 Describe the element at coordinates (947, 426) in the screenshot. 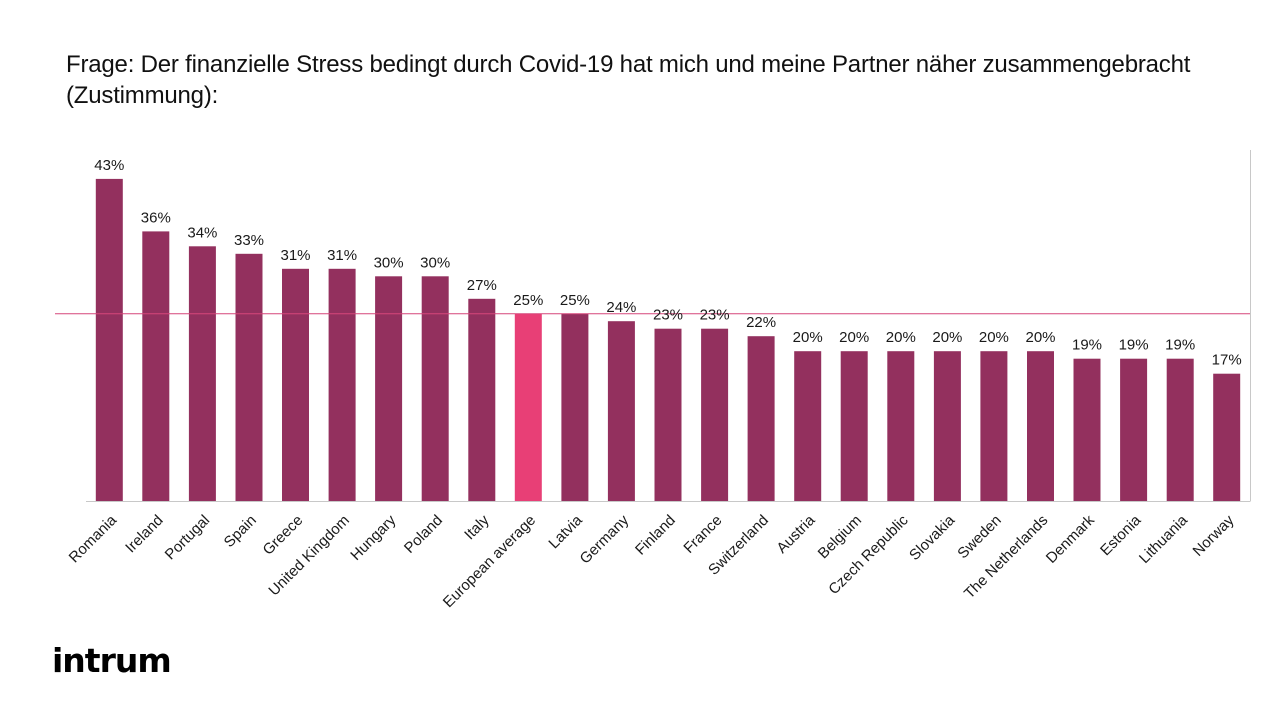

I see `bar-slovakia` at that location.